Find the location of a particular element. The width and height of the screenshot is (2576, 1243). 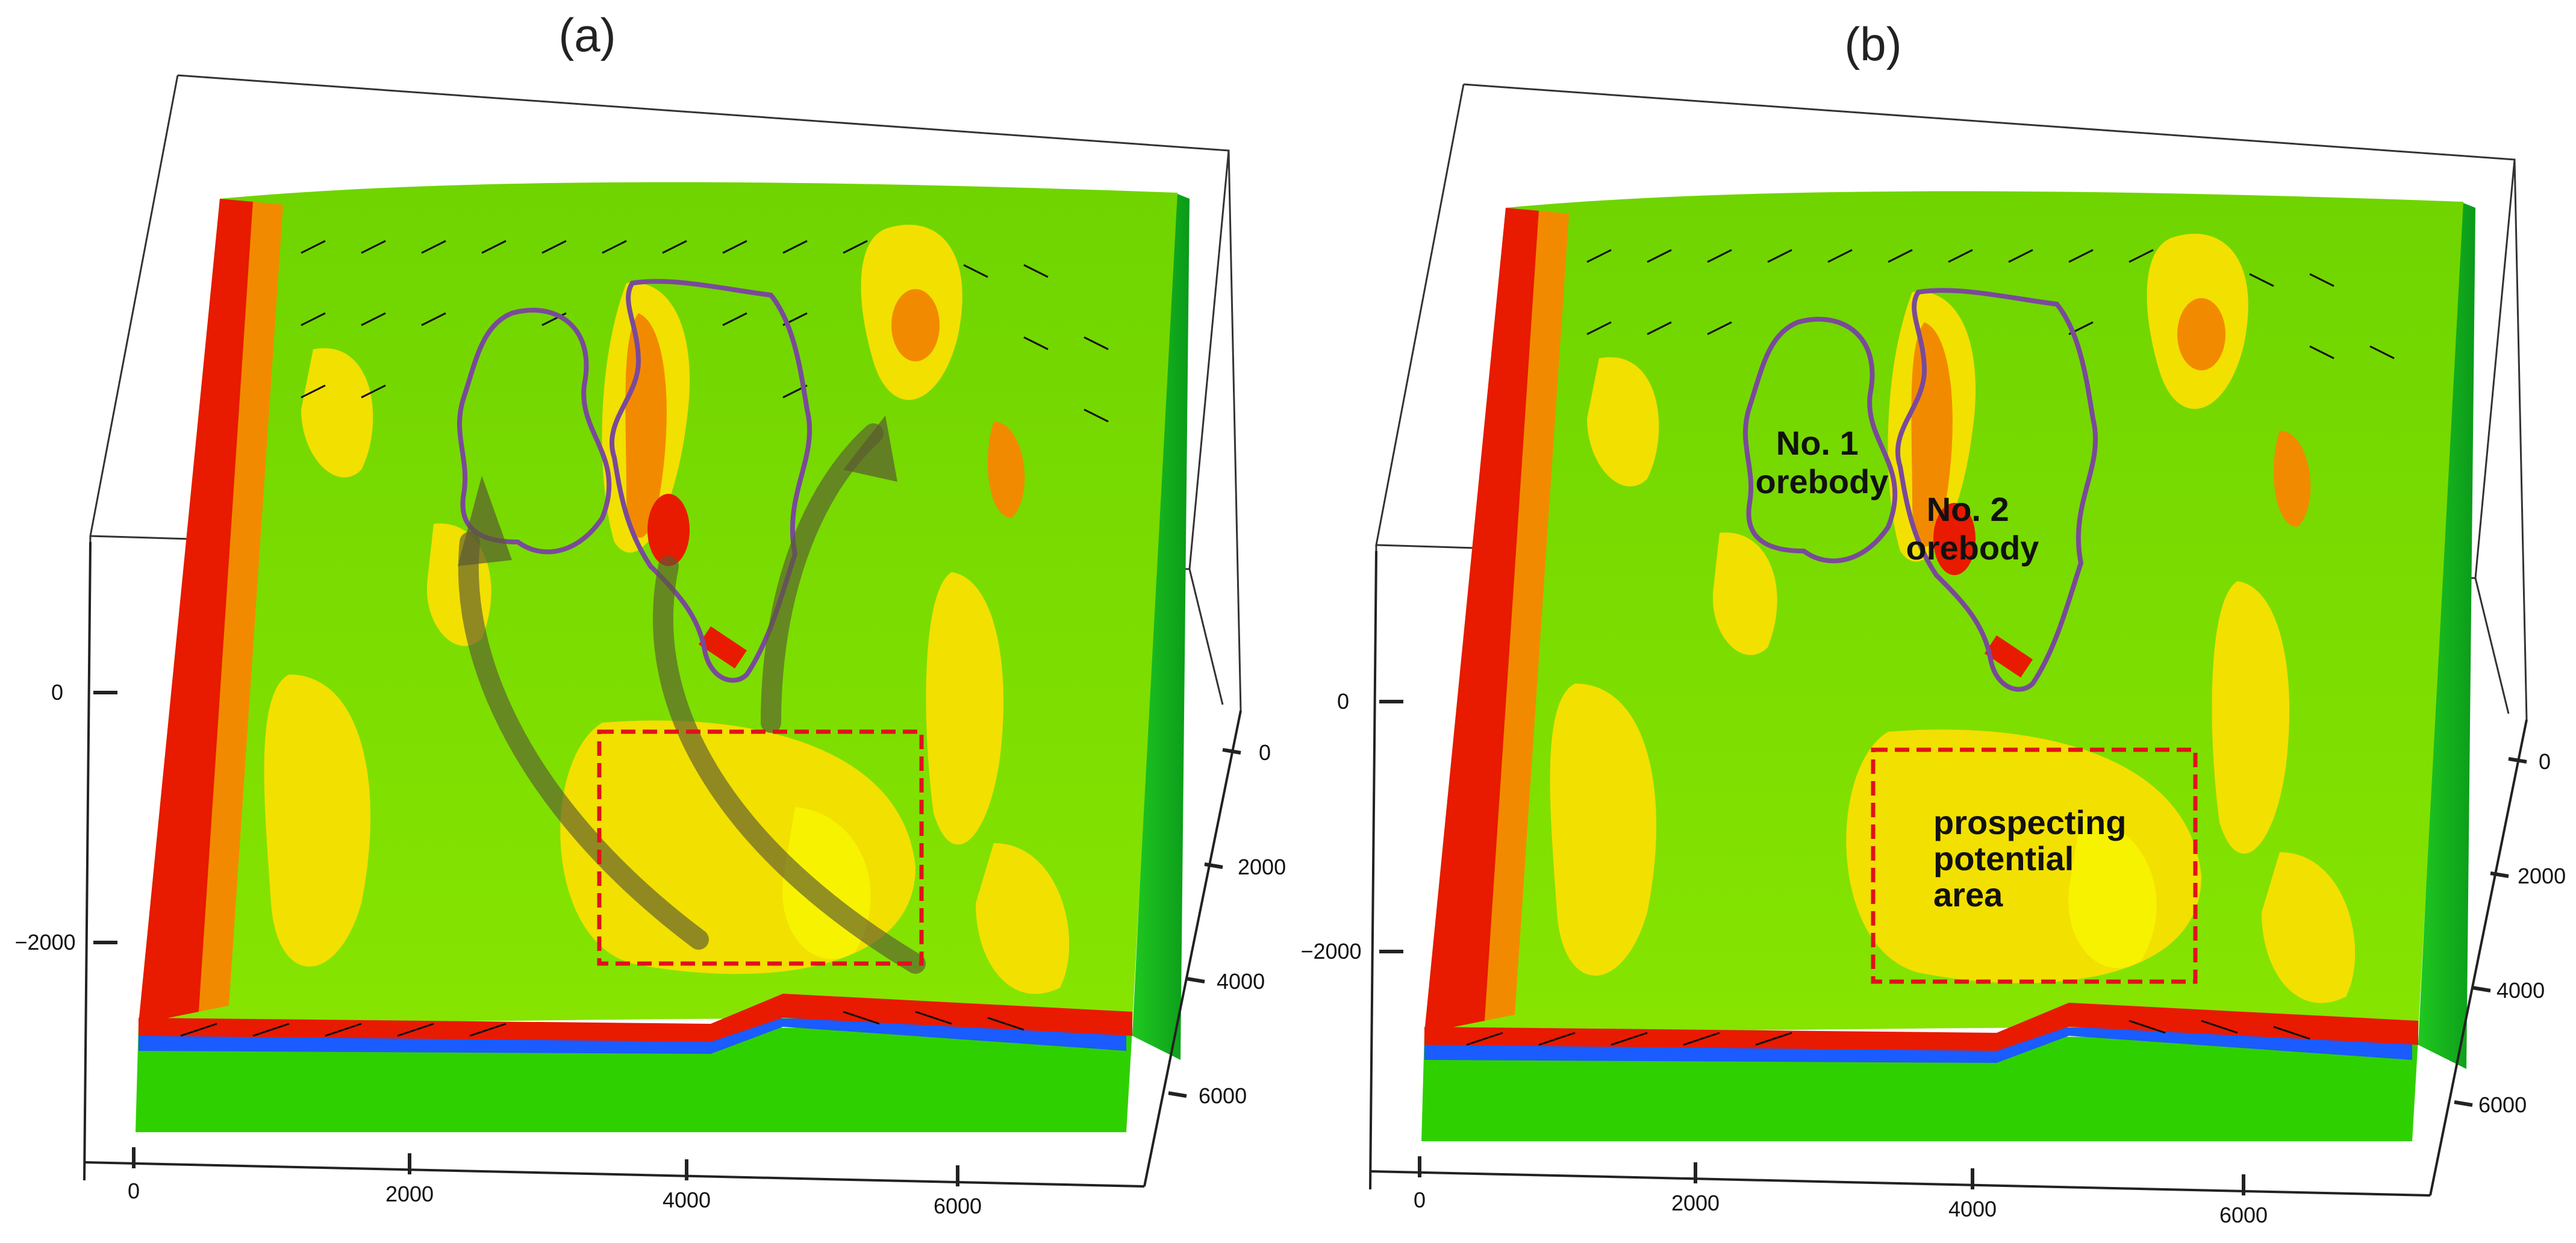

panel-b-potential-area-label: prospecting potential area is located at coordinates (2034, 858).